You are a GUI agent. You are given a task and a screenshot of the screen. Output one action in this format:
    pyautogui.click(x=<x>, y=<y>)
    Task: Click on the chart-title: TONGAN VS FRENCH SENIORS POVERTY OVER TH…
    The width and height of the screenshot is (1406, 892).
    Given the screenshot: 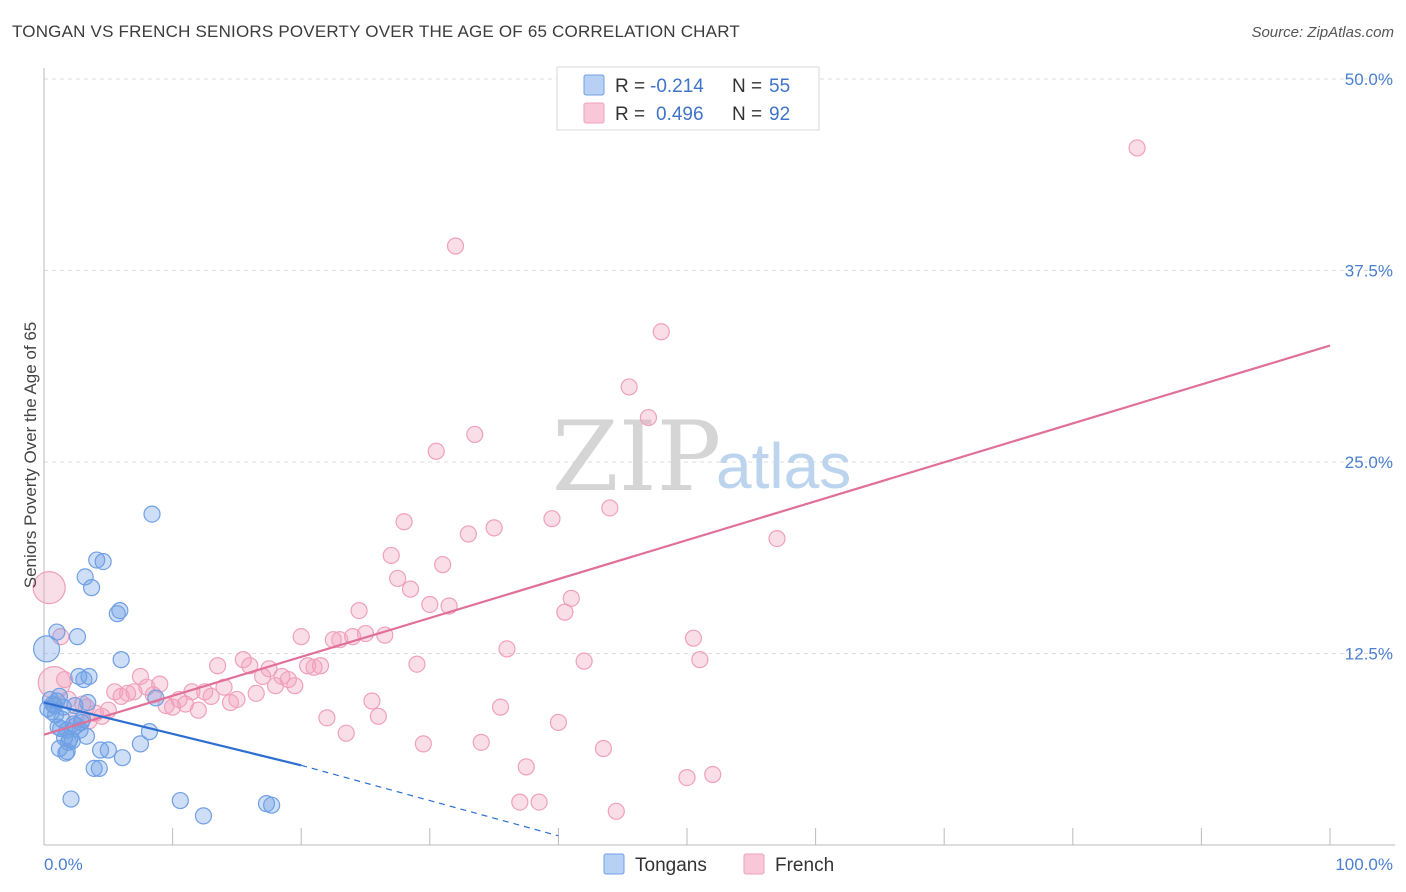 What is the action you would take?
    pyautogui.click(x=376, y=31)
    